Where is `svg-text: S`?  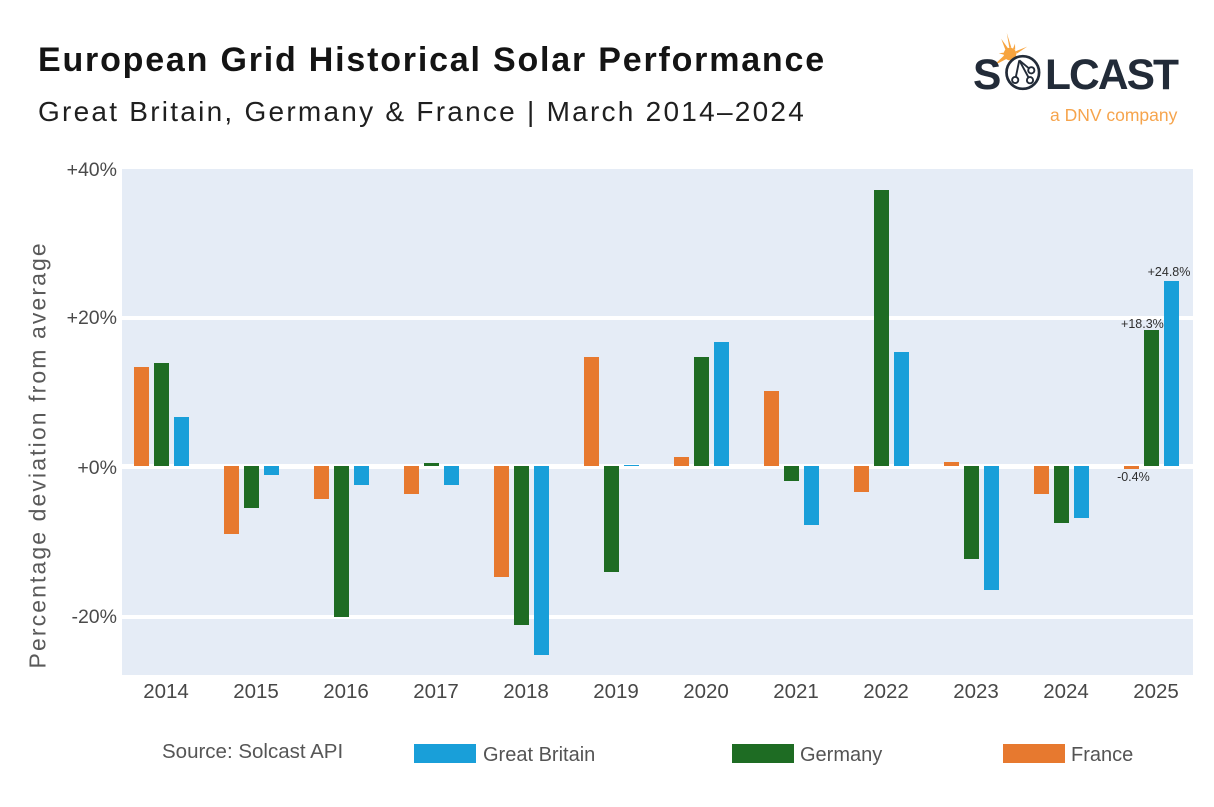
svg-text: S is located at coordinates (987, 75).